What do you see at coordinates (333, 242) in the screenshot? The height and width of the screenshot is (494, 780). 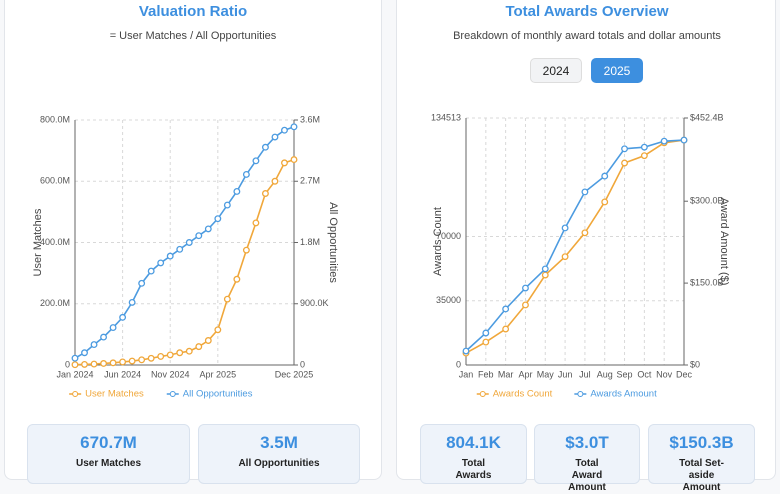 I see `y2-axis-label: All Opportunities` at bounding box center [333, 242].